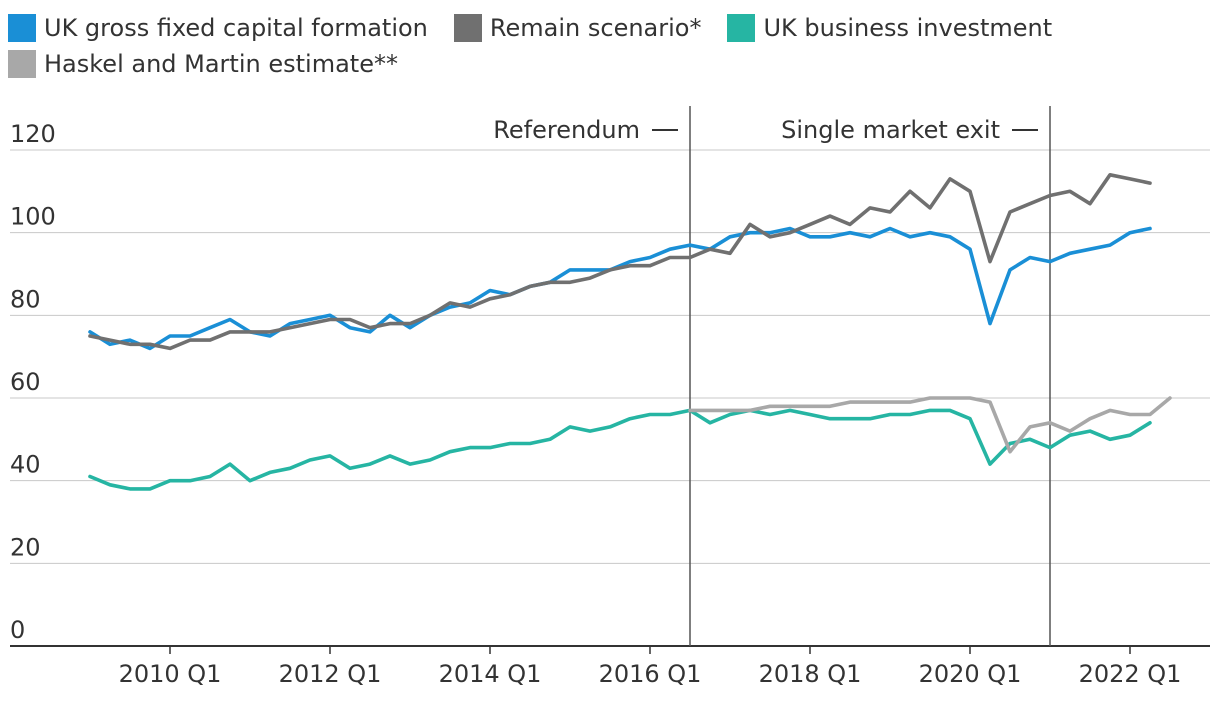 This screenshot has width=1220, height=704. I want to click on legend-label-haskel: Haskel and Martin estimate**, so click(221, 64).